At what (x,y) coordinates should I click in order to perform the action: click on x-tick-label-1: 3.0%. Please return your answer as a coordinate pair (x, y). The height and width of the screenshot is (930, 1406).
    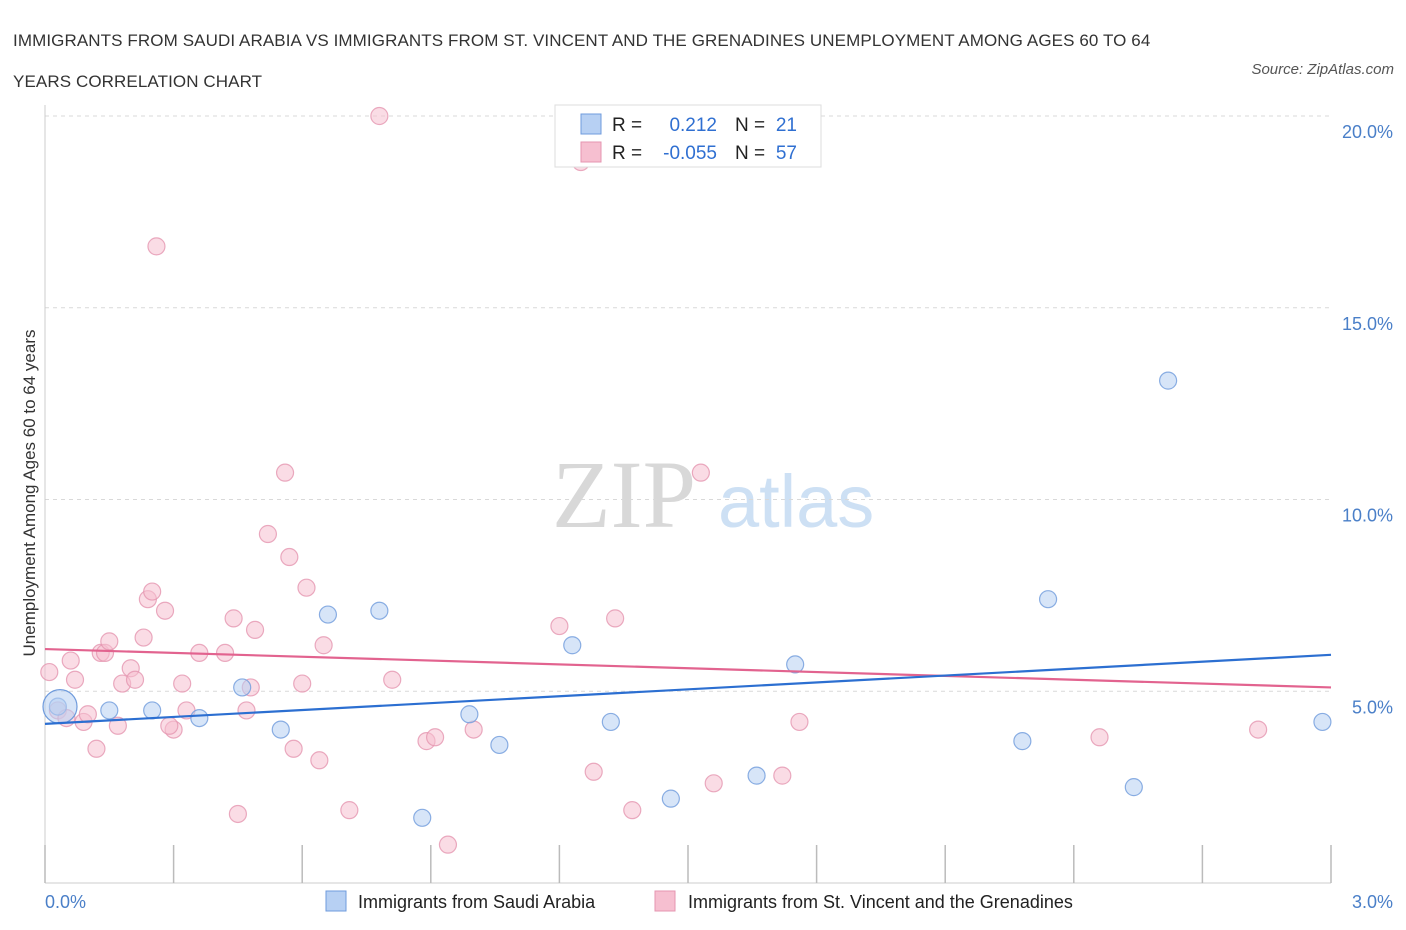
    Looking at the image, I should click on (1372, 902).